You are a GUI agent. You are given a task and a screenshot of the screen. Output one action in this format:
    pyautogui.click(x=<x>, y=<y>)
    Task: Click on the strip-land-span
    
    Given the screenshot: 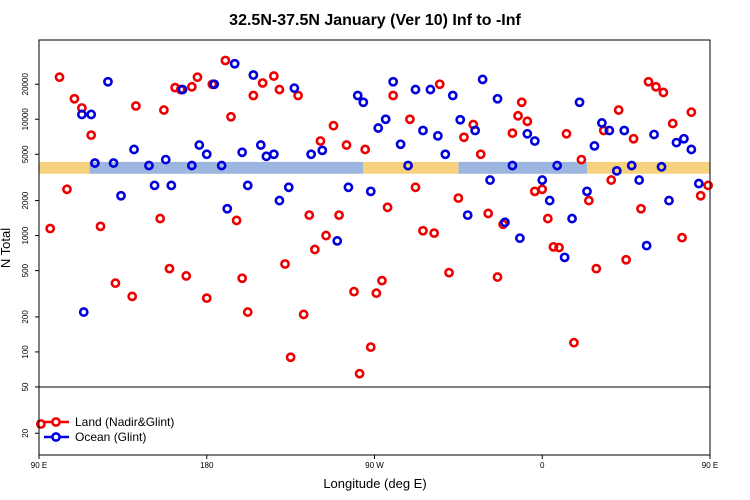 What is the action you would take?
    pyautogui.click(x=648, y=167)
    